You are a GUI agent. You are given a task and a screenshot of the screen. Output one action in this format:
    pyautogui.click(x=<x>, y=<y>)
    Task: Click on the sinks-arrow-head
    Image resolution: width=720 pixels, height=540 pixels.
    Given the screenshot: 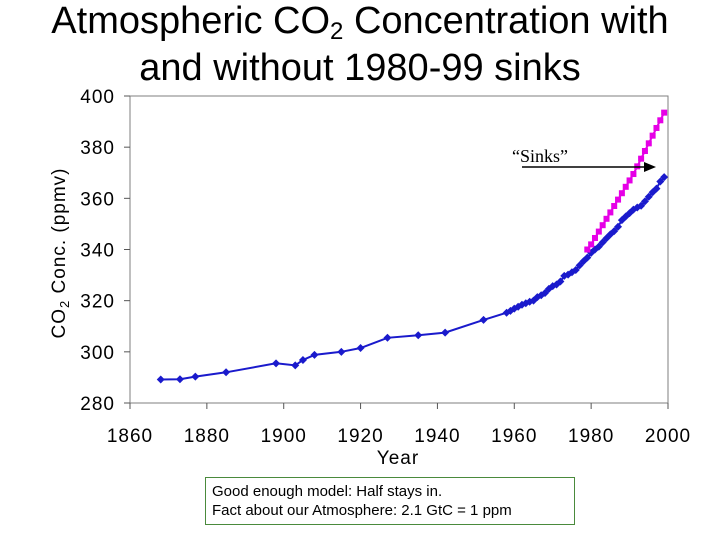 What is the action you would take?
    pyautogui.click(x=650, y=167)
    